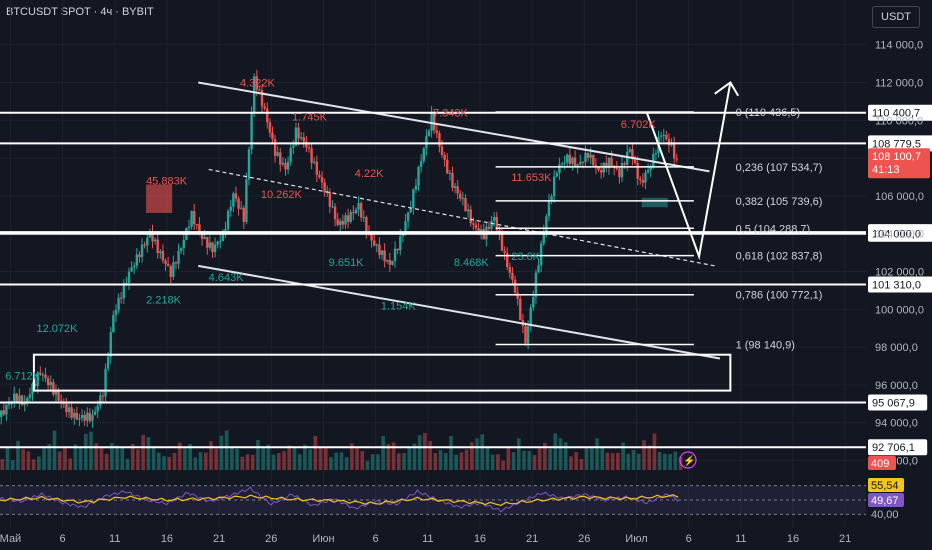 The image size is (932, 550). Describe the element at coordinates (893, 448) in the screenshot. I see `level-label: 92 706,1` at that location.